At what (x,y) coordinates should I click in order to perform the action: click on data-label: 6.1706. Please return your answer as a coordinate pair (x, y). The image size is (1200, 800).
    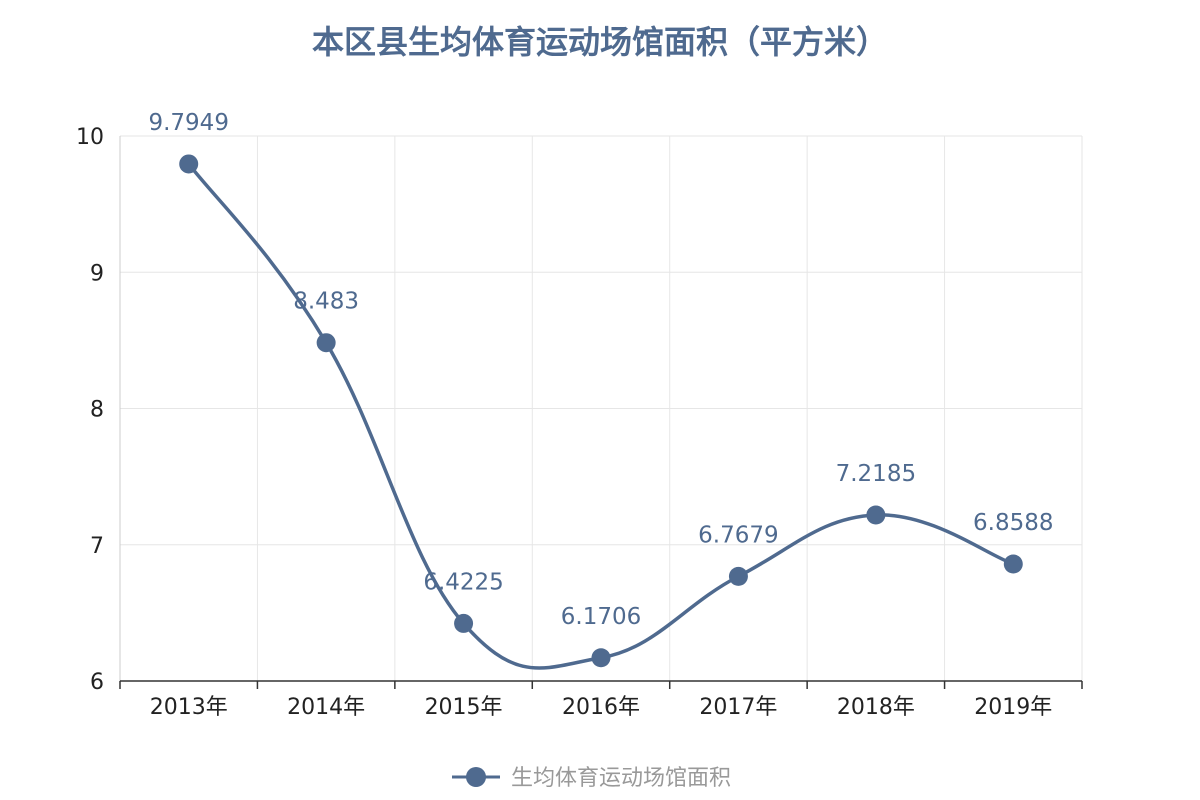
    Looking at the image, I should click on (601, 617).